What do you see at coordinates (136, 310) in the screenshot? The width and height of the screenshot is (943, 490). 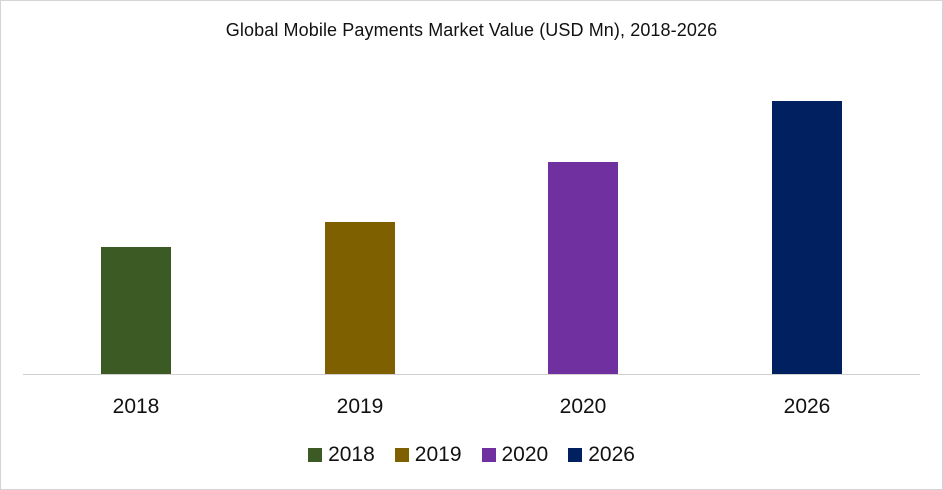 I see `bar-2018` at bounding box center [136, 310].